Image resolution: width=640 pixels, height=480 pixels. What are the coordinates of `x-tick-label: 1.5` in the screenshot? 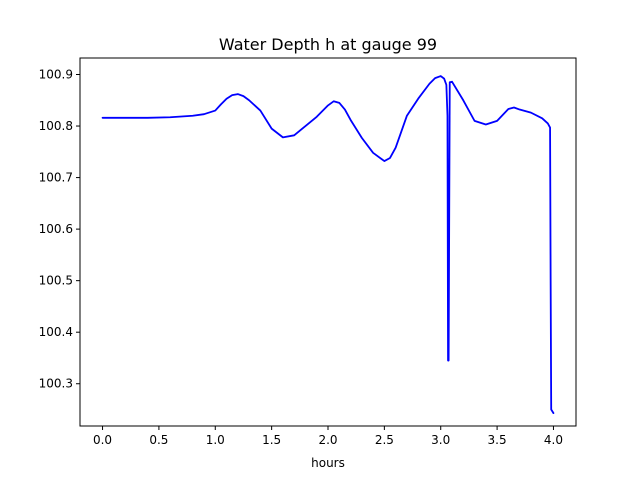 It's located at (271, 440).